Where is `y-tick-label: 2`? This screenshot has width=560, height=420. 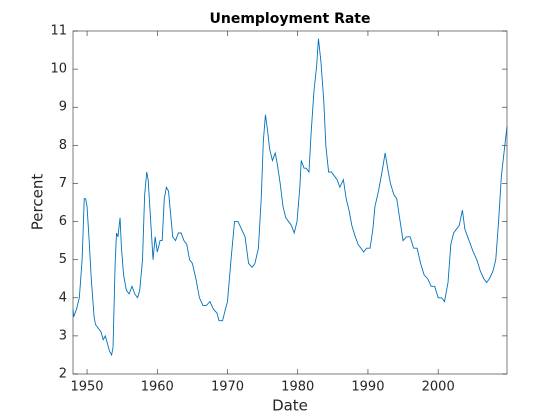 y-tick-label: 2 is located at coordinates (63, 374).